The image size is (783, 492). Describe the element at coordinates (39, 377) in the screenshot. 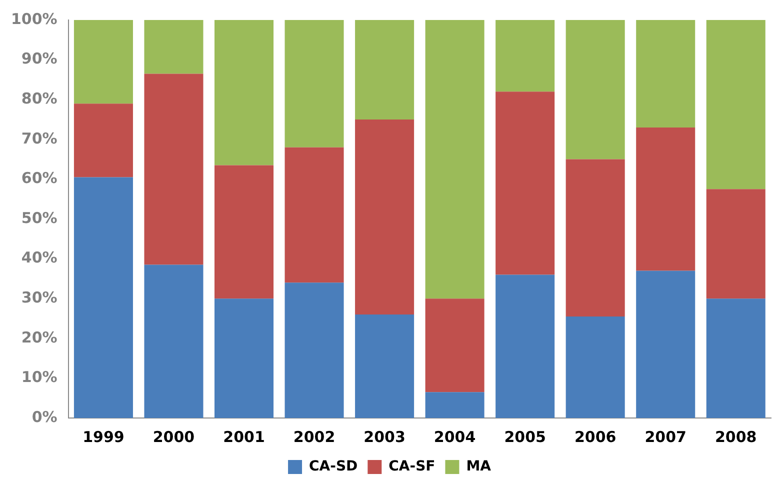

I see `y-tick-label: 10%` at that location.